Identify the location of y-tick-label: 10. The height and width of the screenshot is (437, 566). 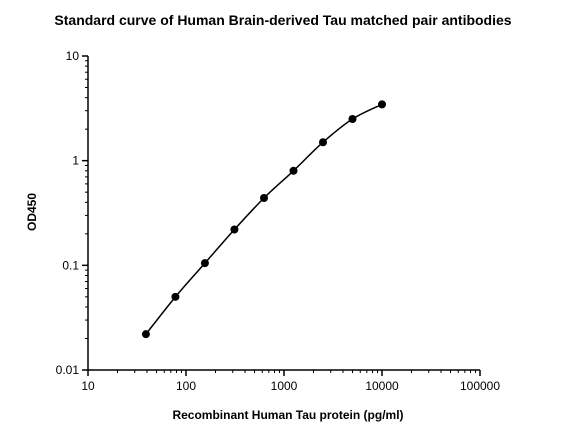
(73, 56).